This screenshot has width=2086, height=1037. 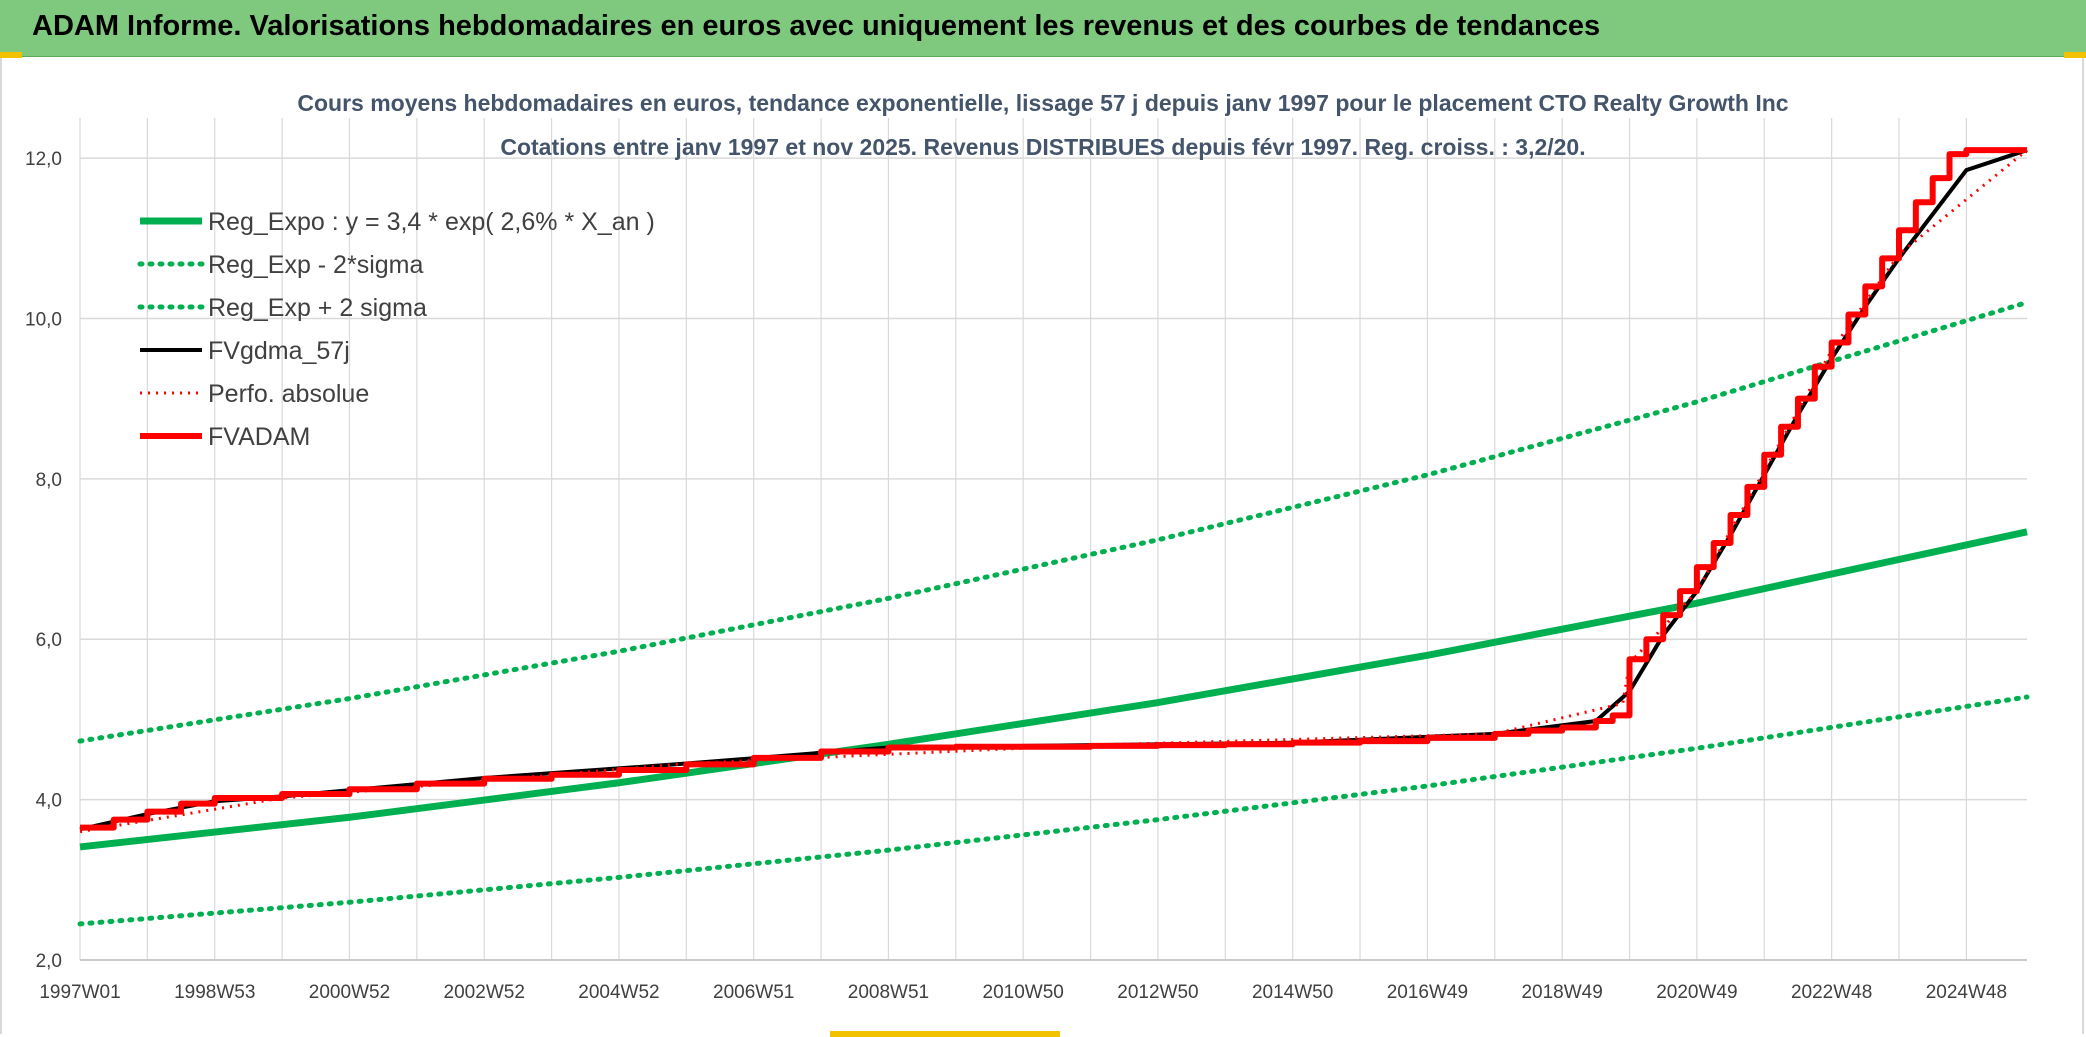 What do you see at coordinates (43, 319) in the screenshot?
I see `y-tick-label: 10,0` at bounding box center [43, 319].